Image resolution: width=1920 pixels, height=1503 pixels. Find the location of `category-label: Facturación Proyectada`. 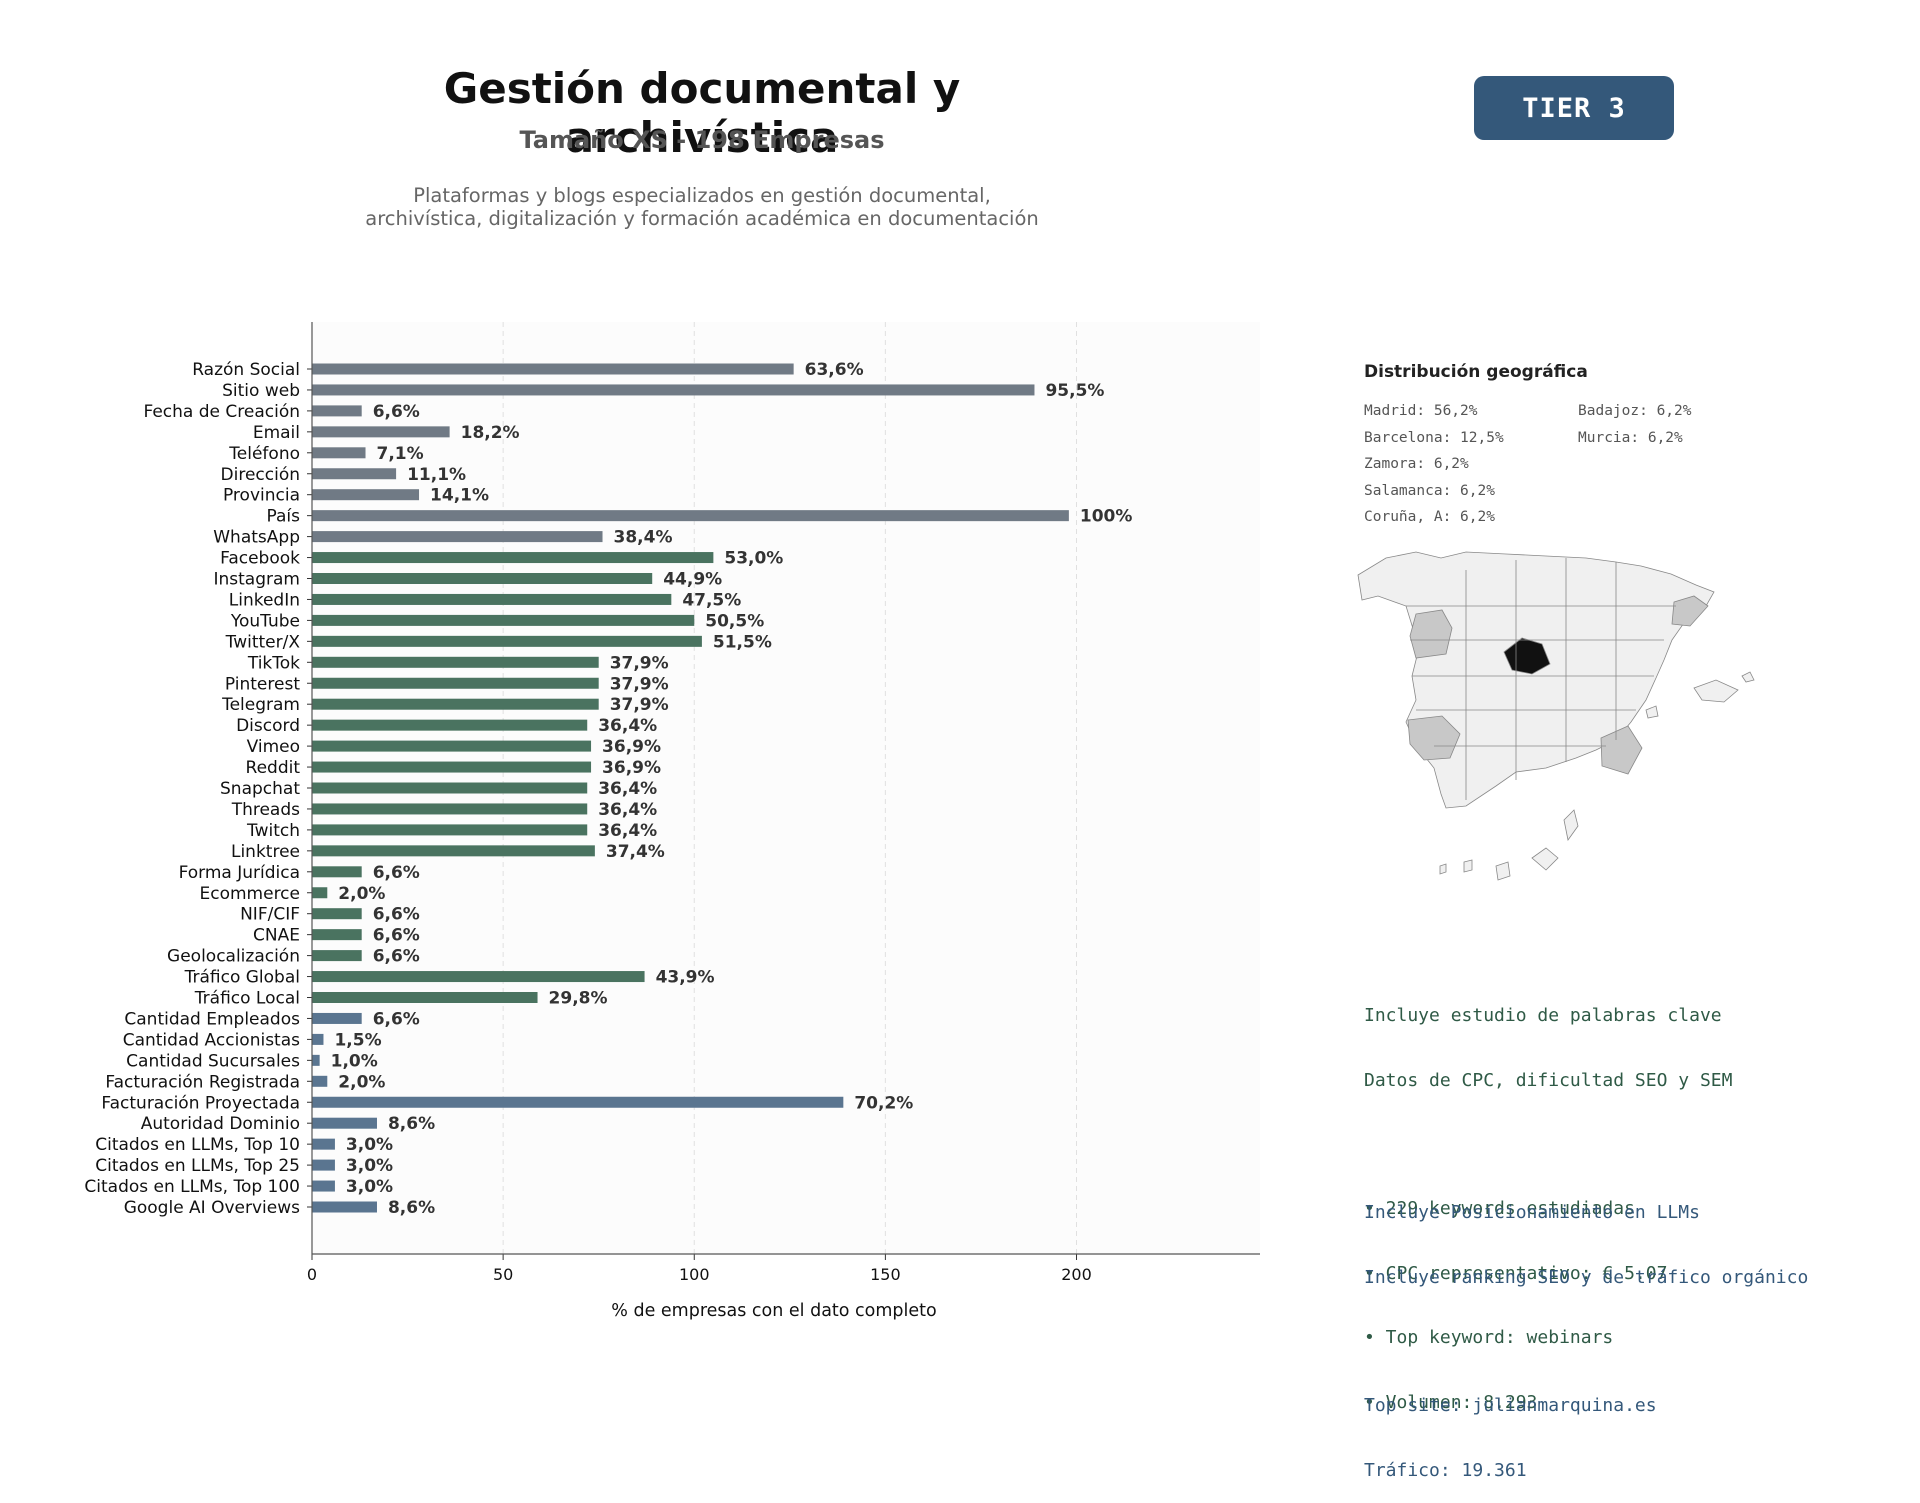

category-label: Facturación Proyectada is located at coordinates (200, 1103).